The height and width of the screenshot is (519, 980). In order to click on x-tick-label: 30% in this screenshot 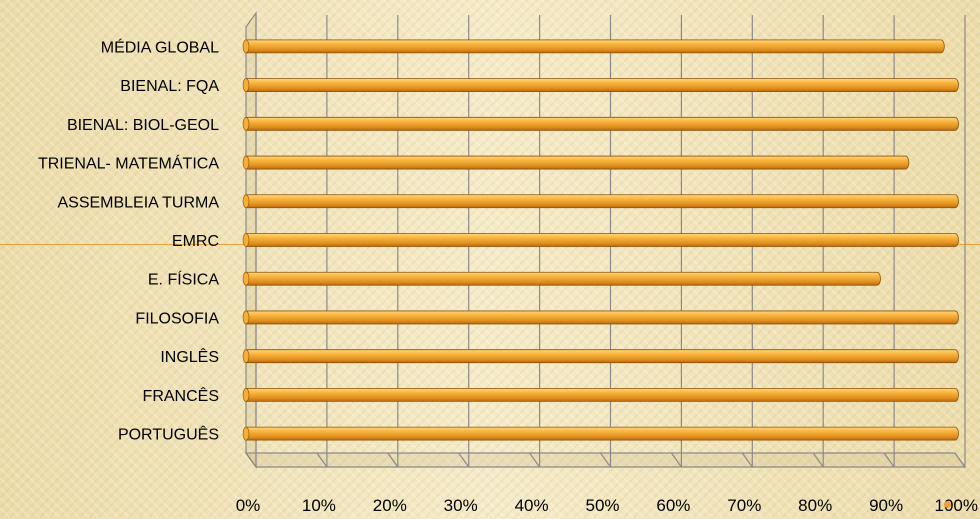, I will do `click(461, 505)`.